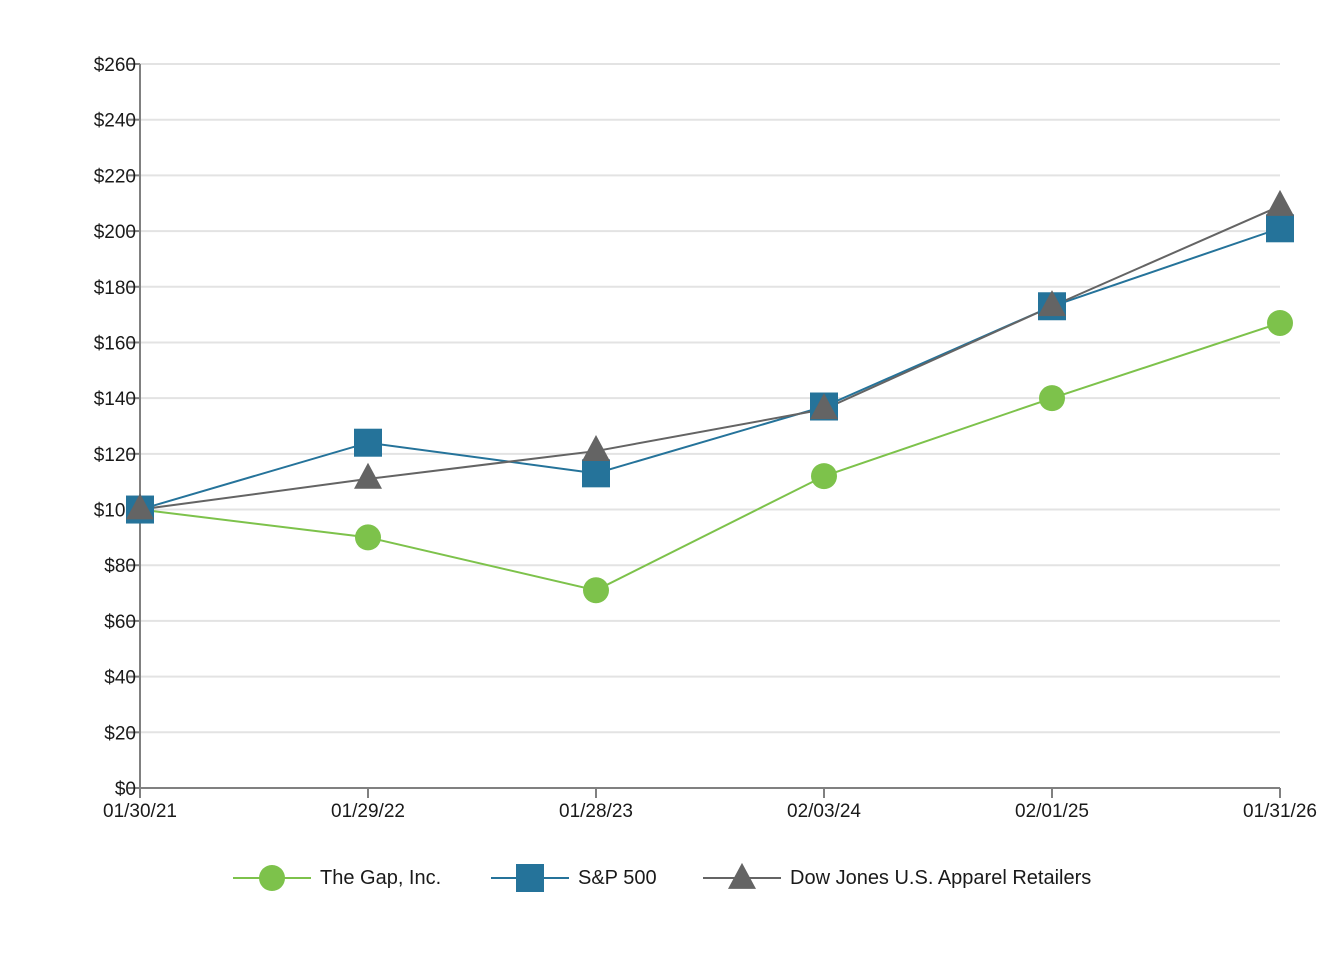 This screenshot has width=1344, height=960. I want to click on legend-label: Dow Jones U.S. Apparel Retailers, so click(940, 878).